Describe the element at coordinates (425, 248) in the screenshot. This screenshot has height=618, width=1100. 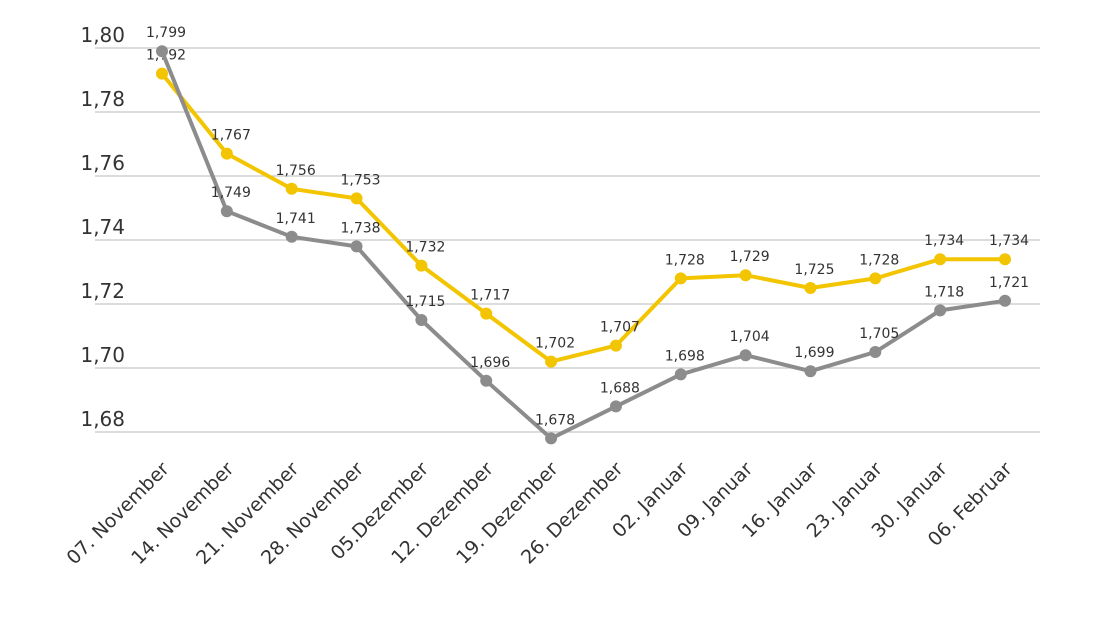
I see `data-label: 1,732` at that location.